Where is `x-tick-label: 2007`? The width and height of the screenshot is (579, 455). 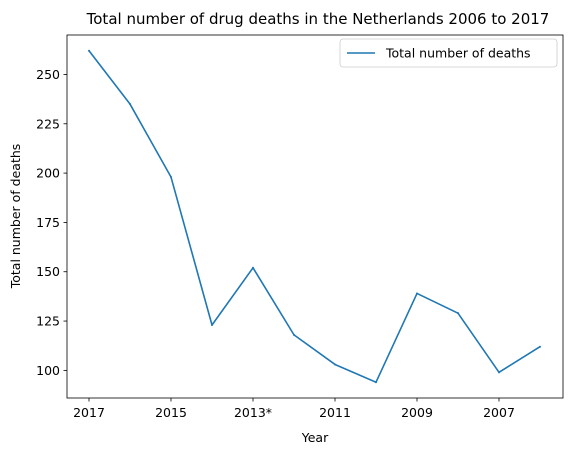
x-tick-label: 2007 is located at coordinates (499, 412).